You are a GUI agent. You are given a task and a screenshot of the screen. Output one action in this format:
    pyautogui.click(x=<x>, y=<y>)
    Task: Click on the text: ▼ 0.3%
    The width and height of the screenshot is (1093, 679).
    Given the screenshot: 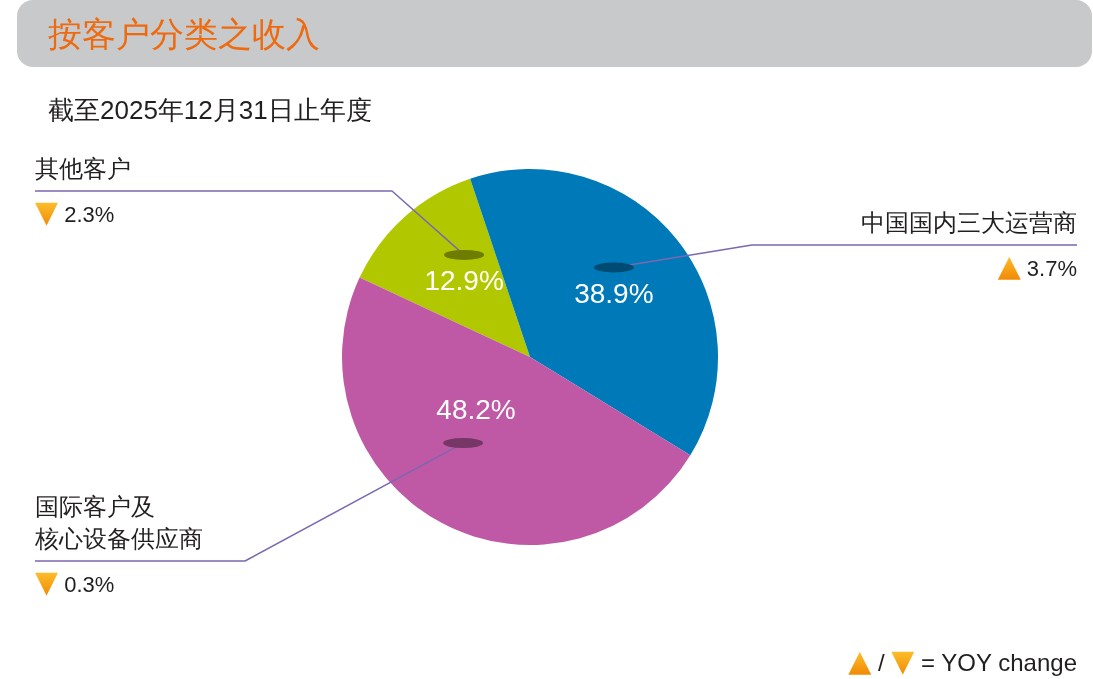 What is the action you would take?
    pyautogui.click(x=75, y=581)
    